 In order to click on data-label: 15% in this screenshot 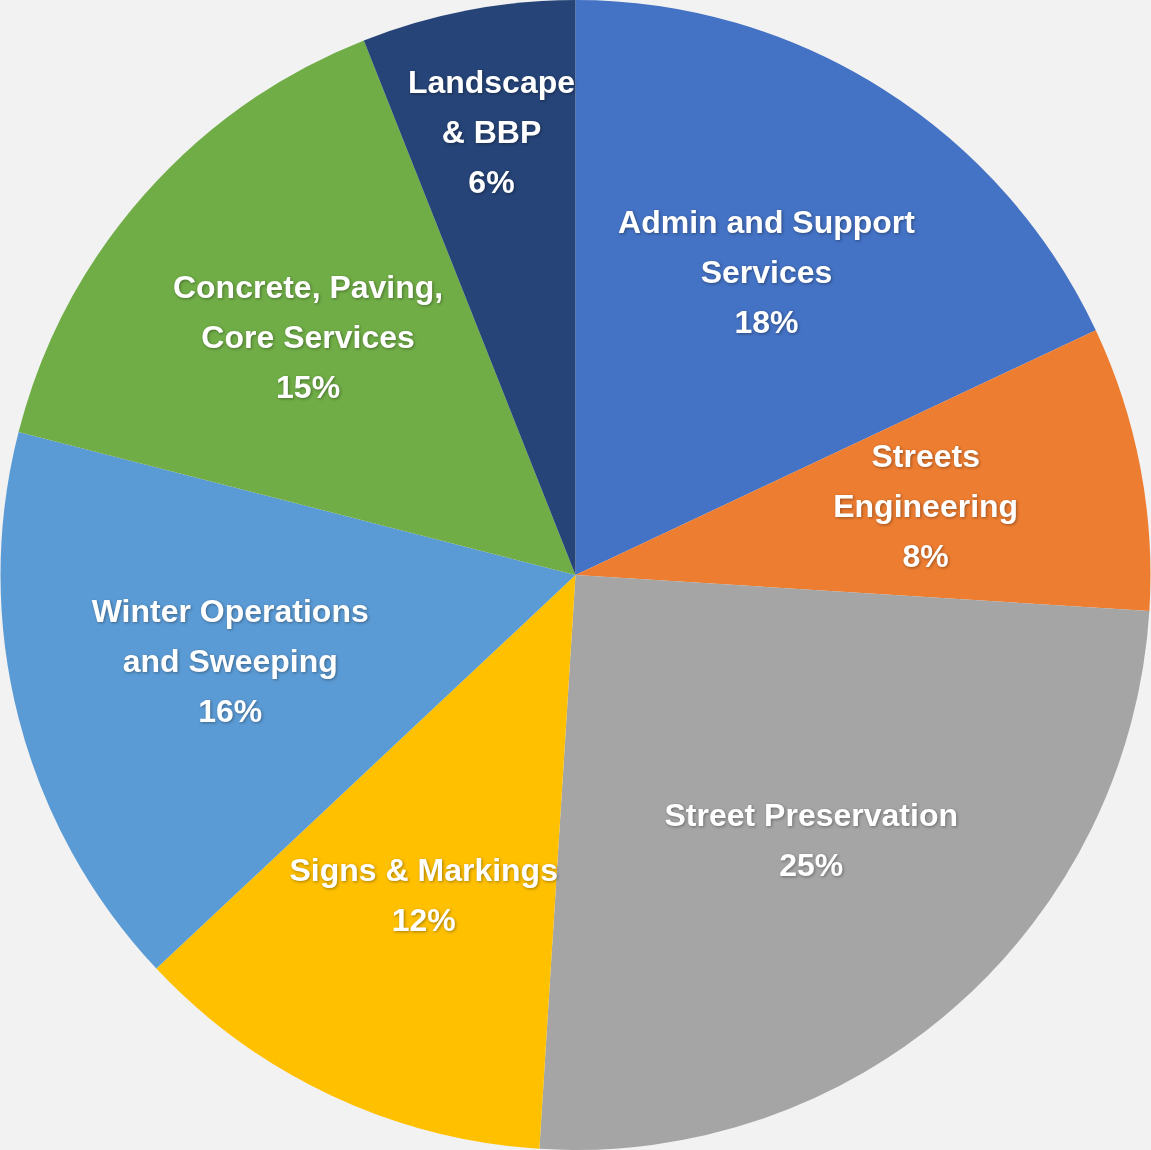, I will do `click(308, 387)`.